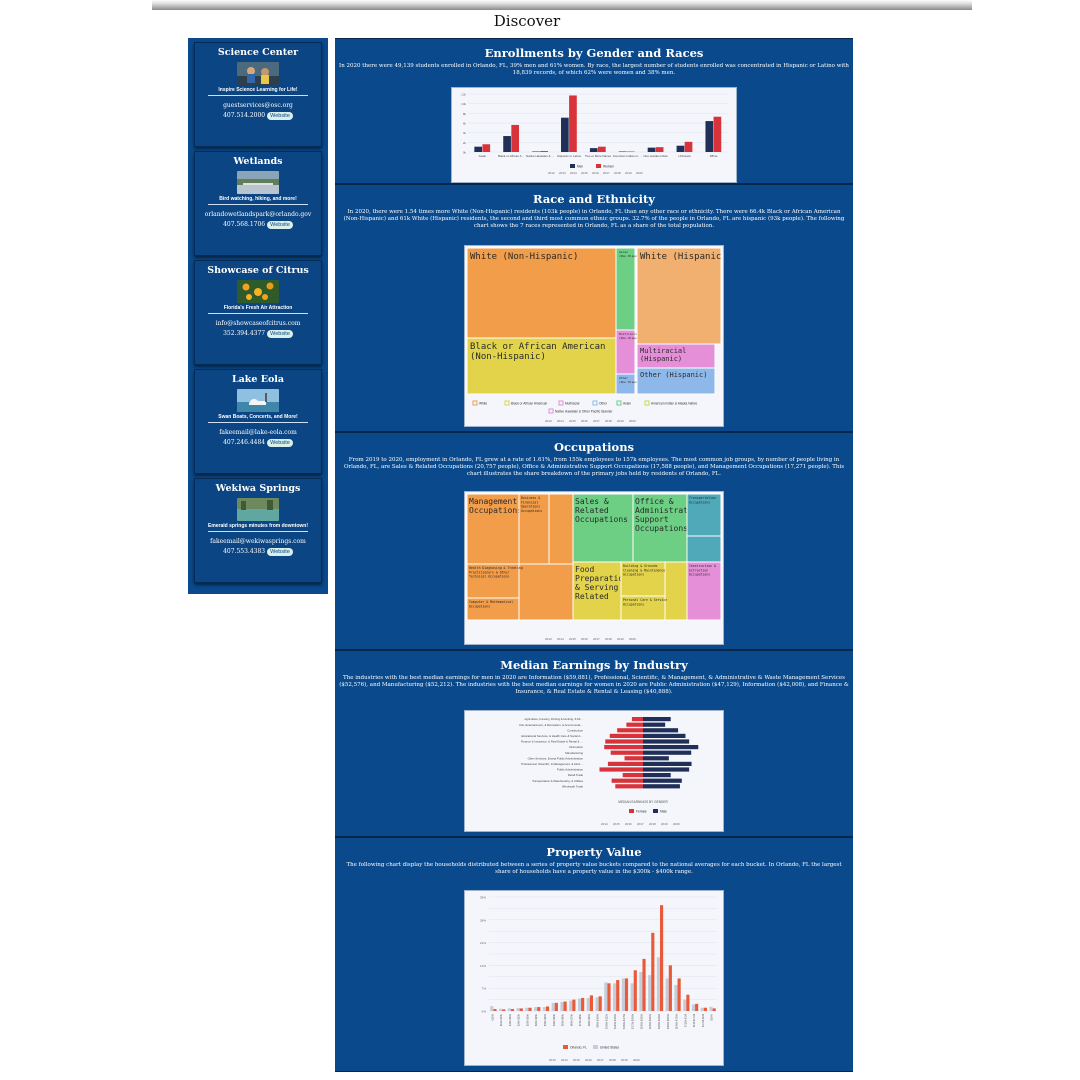  I want to click on treemap-label: Cleaning & Maintenance, so click(644, 570).